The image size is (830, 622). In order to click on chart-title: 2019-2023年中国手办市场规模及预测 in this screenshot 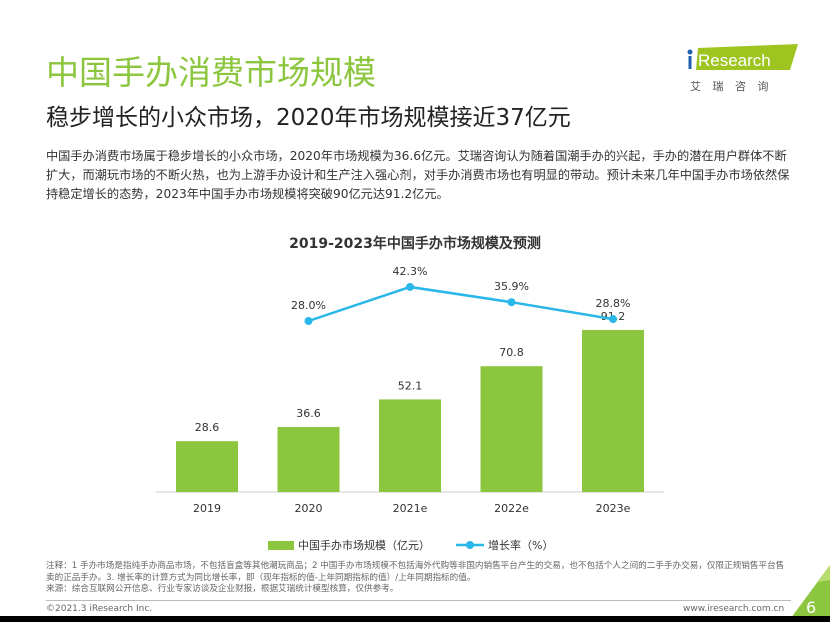, I will do `click(415, 244)`.